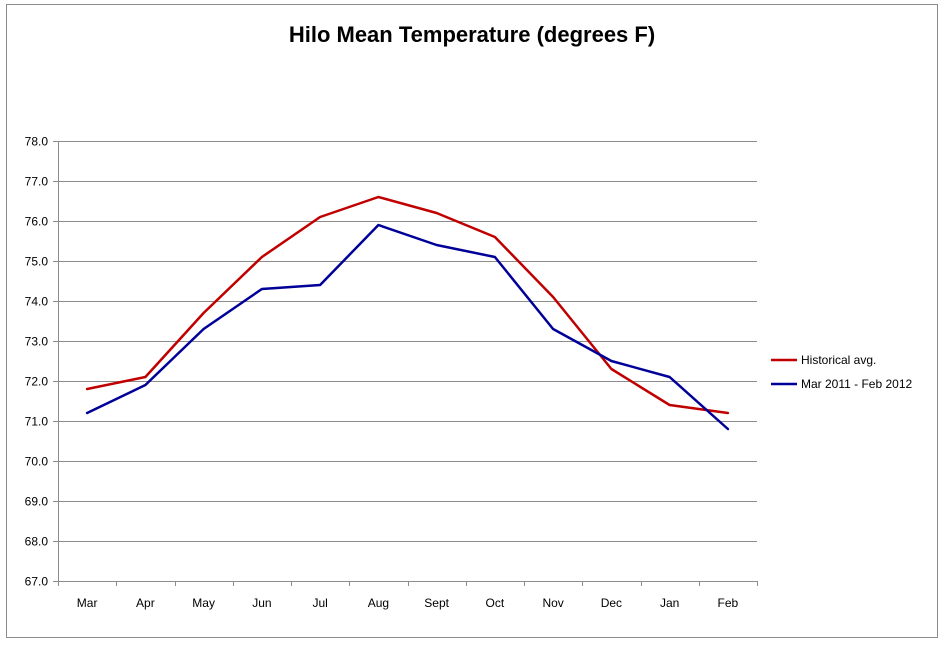  Describe the element at coordinates (87, 603) in the screenshot. I see `x-tick-label: Mar` at that location.